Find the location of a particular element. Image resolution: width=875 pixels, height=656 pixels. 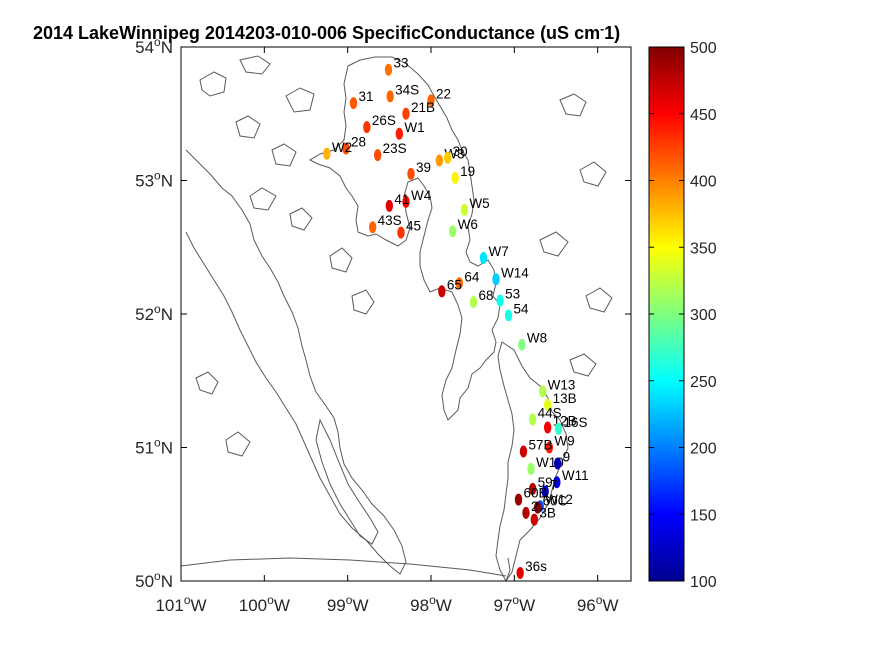

station-label: 65 is located at coordinates (454, 284).